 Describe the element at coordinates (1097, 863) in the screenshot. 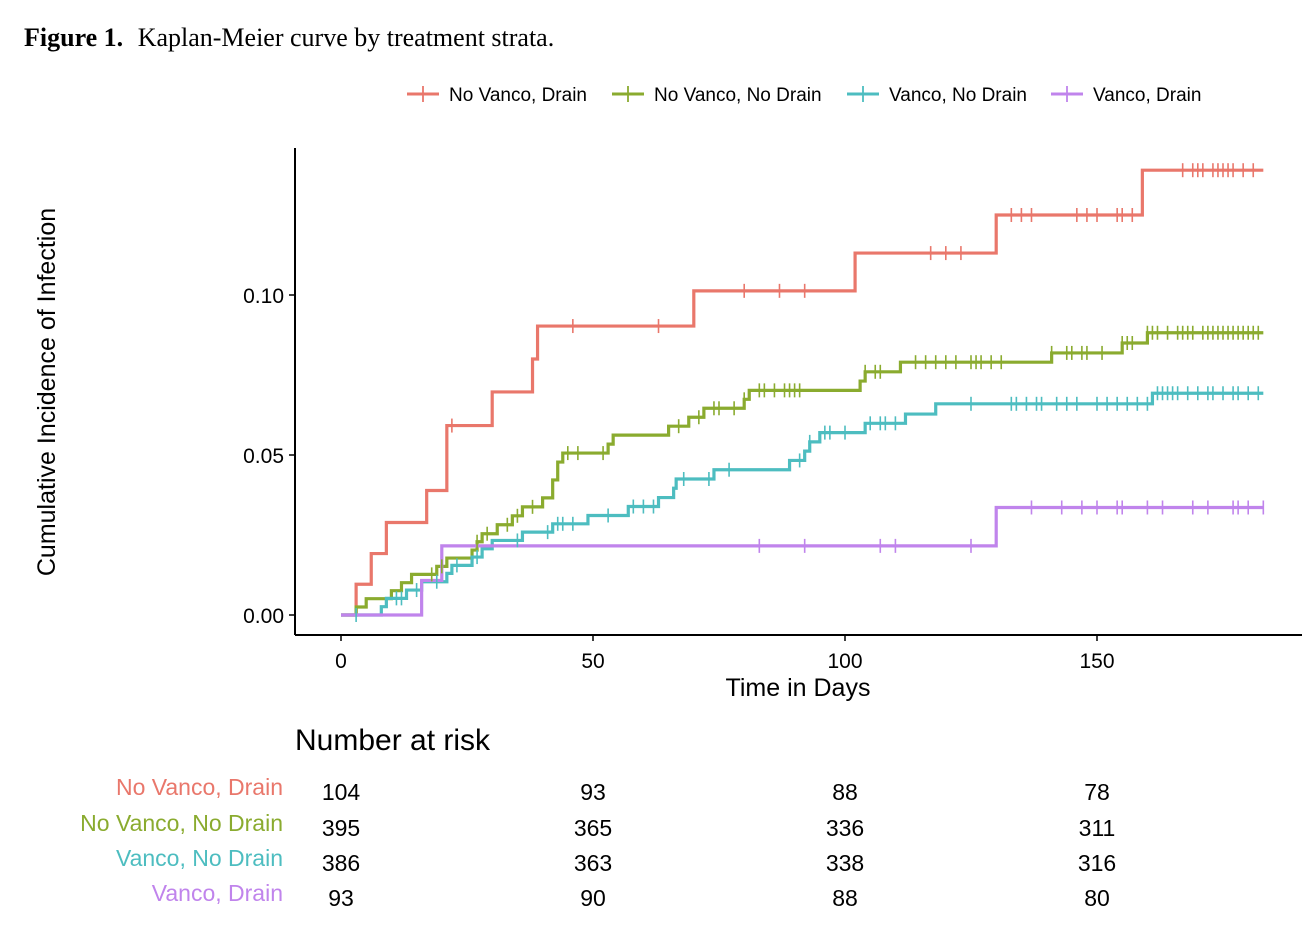

I see `risk-count: 316` at that location.